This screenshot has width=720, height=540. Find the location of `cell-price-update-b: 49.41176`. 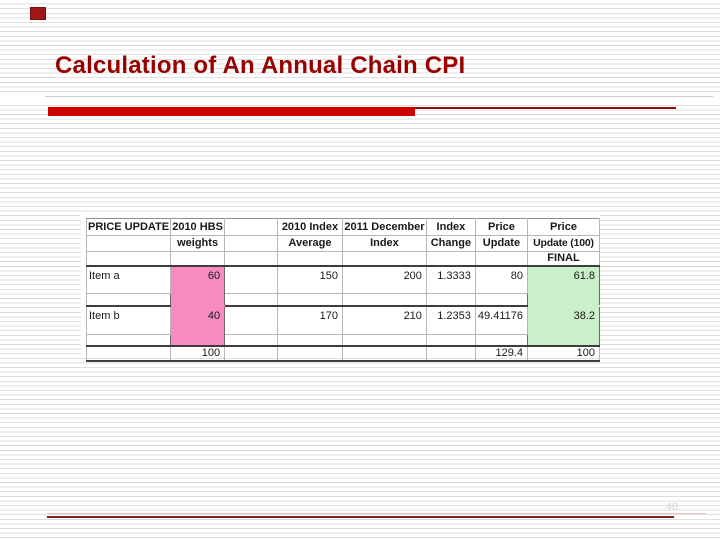

cell-price-update-b: 49.41176 is located at coordinates (501, 320).